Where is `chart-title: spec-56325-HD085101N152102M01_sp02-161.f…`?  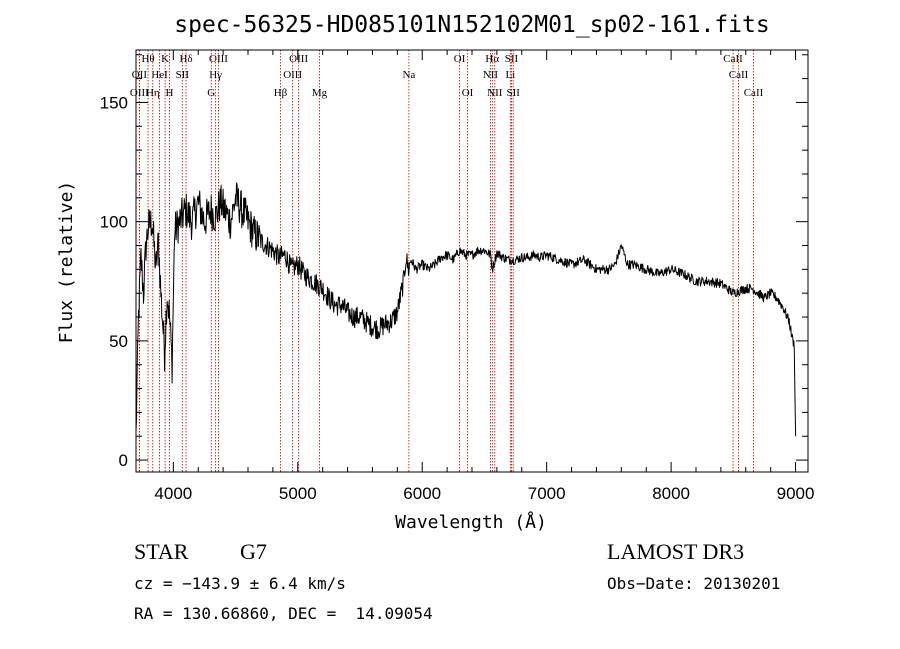 chart-title: spec-56325-HD085101N152102M01_sp02-161.f… is located at coordinates (471, 25).